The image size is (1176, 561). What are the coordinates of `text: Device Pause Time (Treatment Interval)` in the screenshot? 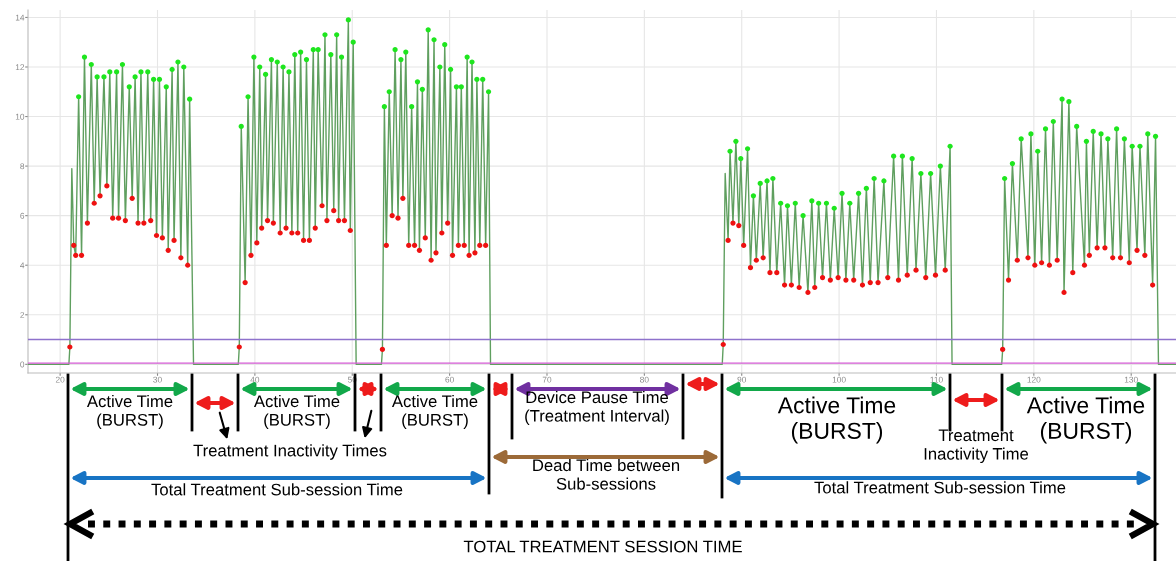 It's located at (597, 408).